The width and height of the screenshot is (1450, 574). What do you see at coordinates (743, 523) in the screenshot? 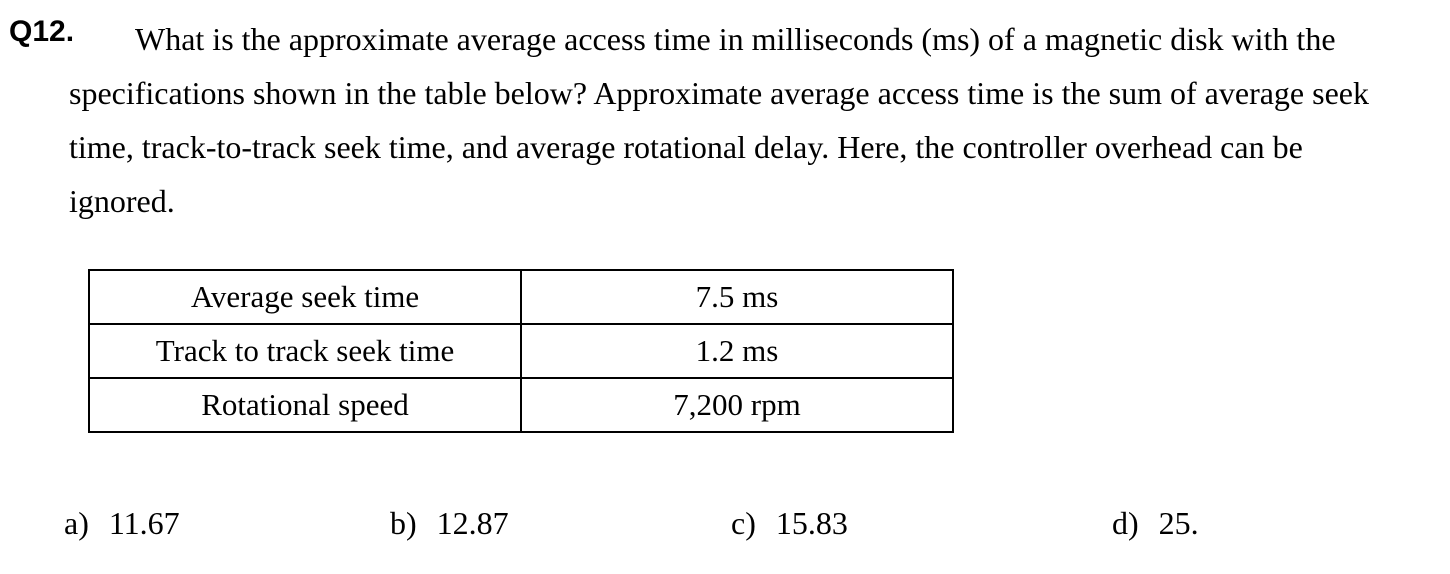
I see `option-letter: c)` at bounding box center [743, 523].